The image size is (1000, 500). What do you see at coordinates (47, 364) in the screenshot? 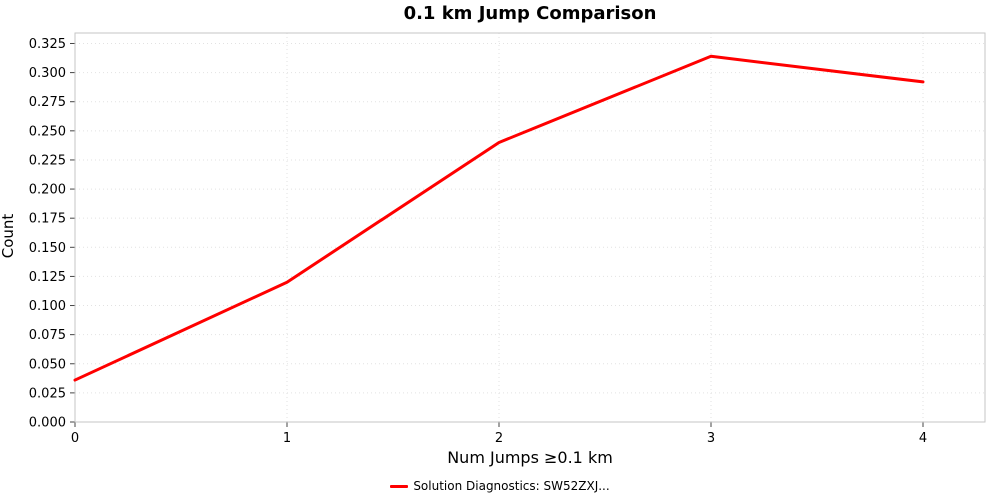
I see `y-tick-label: 0.050` at bounding box center [47, 364].